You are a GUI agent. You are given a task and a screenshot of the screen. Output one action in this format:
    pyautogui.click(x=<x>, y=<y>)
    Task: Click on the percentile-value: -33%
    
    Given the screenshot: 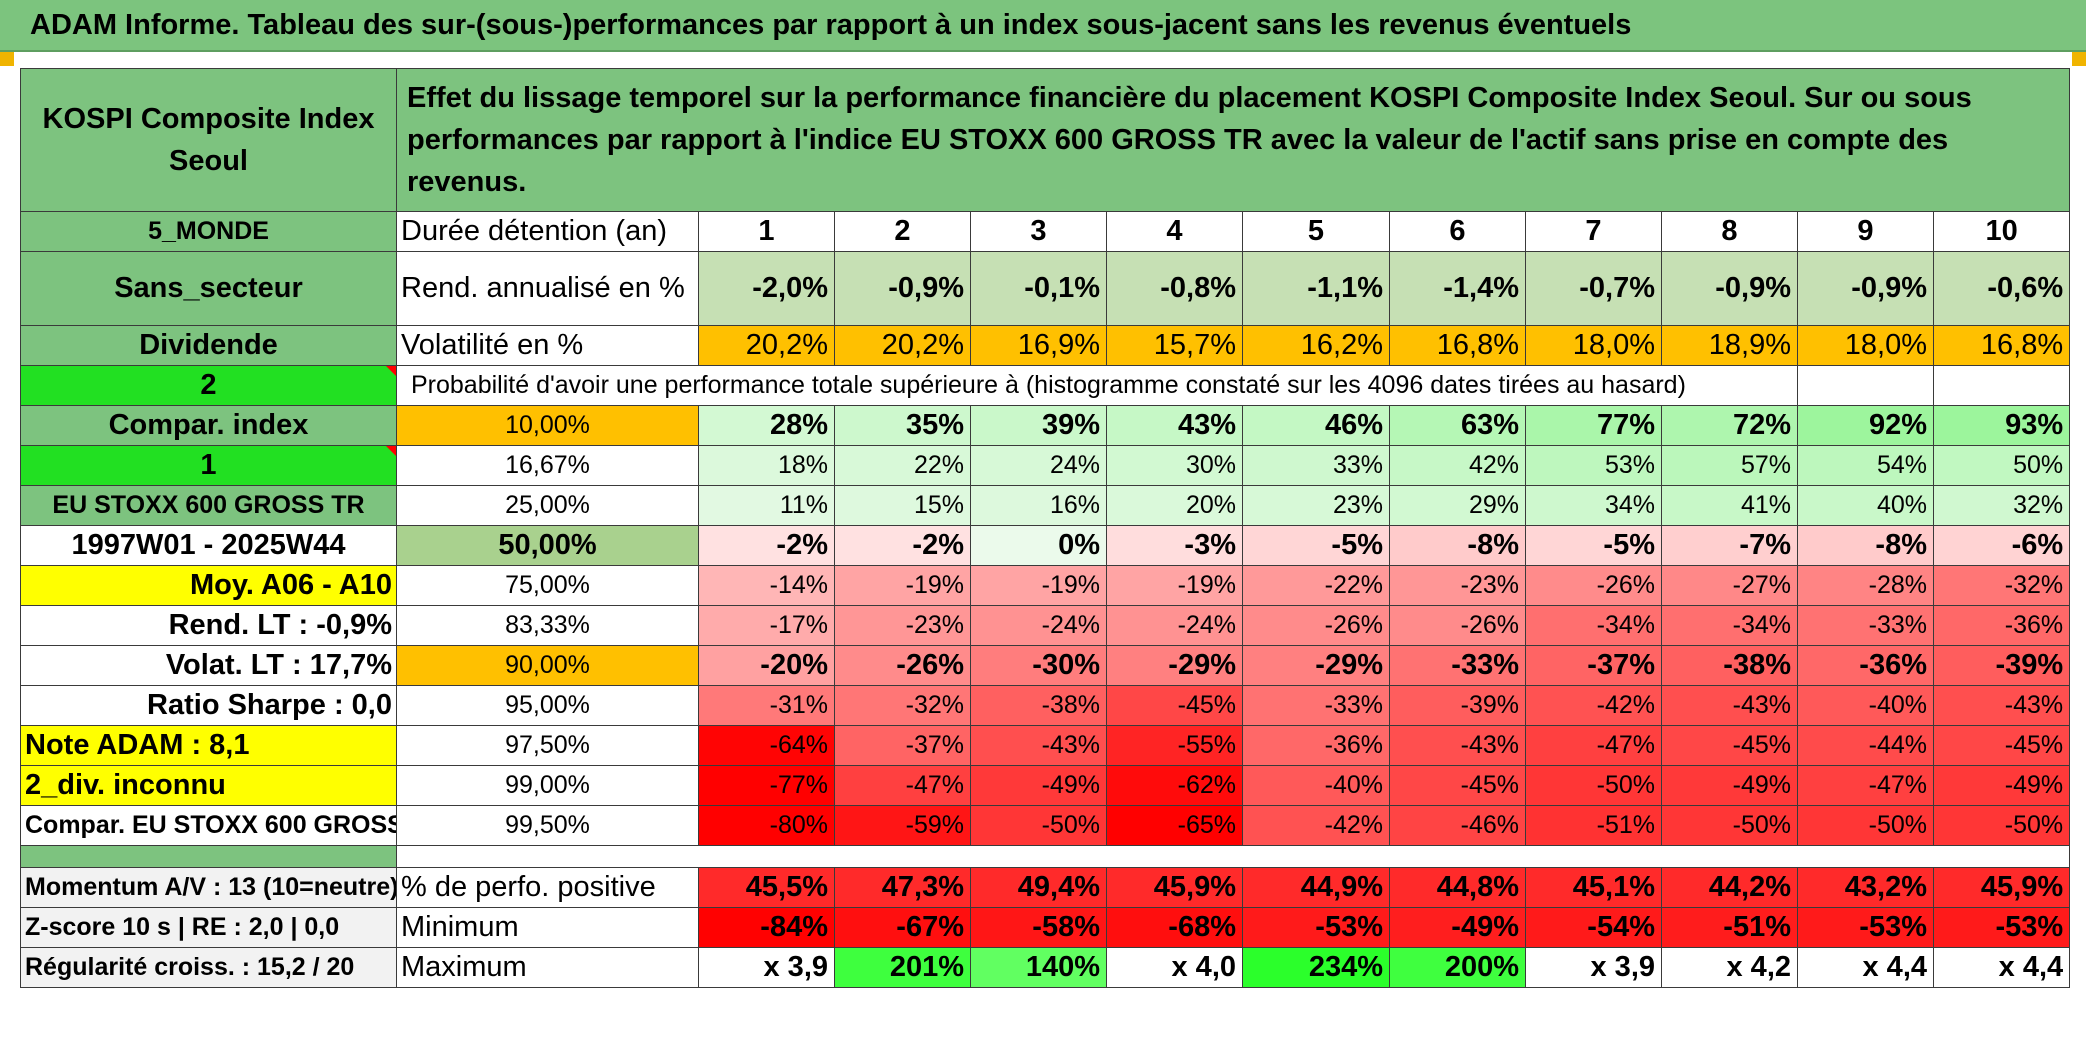 What is the action you would take?
    pyautogui.click(x=1316, y=706)
    